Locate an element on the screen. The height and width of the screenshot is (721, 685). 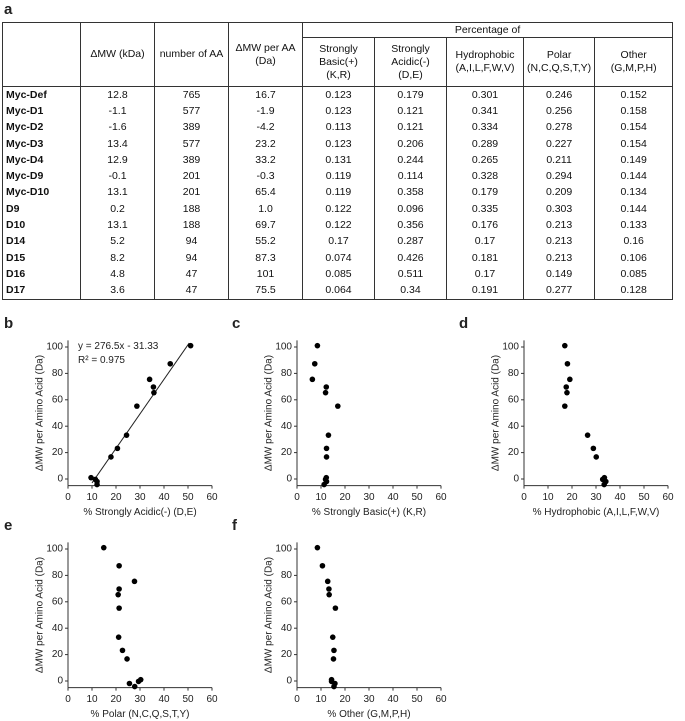
trend-line is located at coordinates (140, 413).